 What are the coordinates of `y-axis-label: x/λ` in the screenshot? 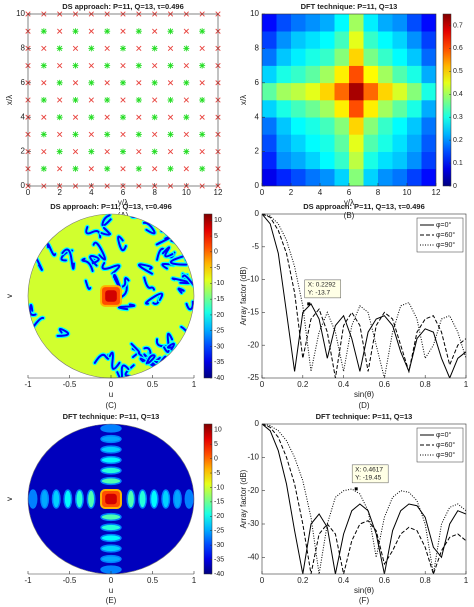 It's located at (243, 100).